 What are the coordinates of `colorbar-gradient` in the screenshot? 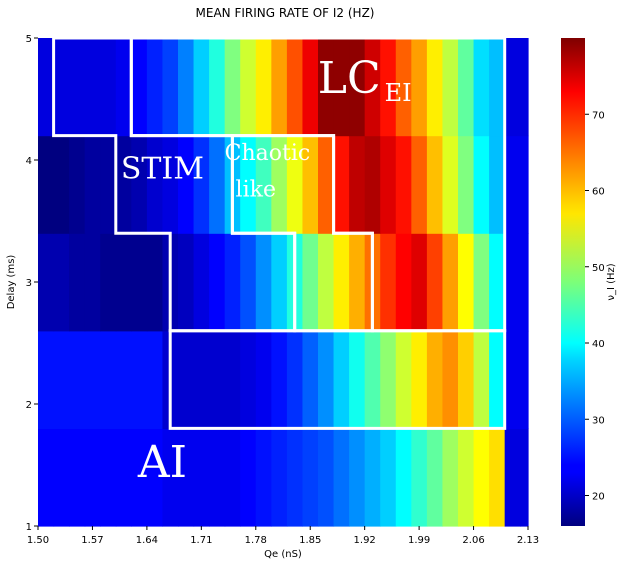 It's located at (573, 282).